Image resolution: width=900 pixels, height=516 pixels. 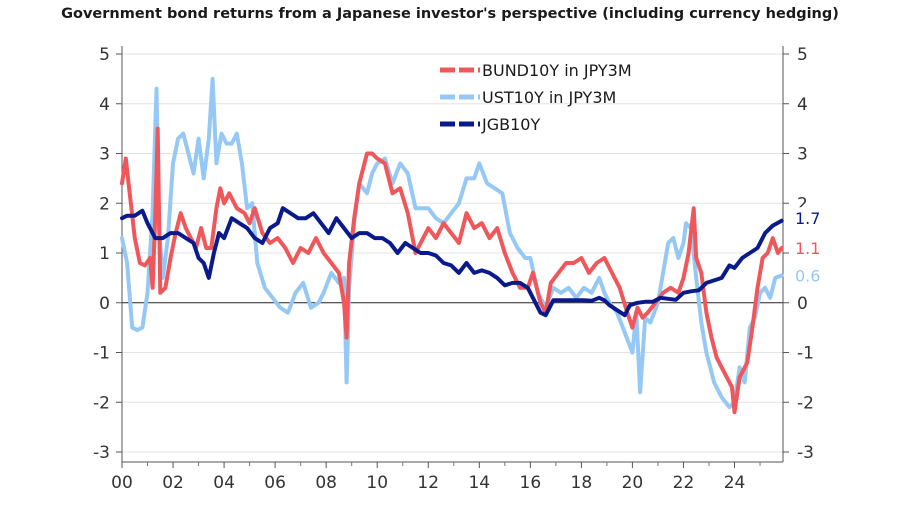 I want to click on y-tick-label-right: 4, so click(x=802, y=105).